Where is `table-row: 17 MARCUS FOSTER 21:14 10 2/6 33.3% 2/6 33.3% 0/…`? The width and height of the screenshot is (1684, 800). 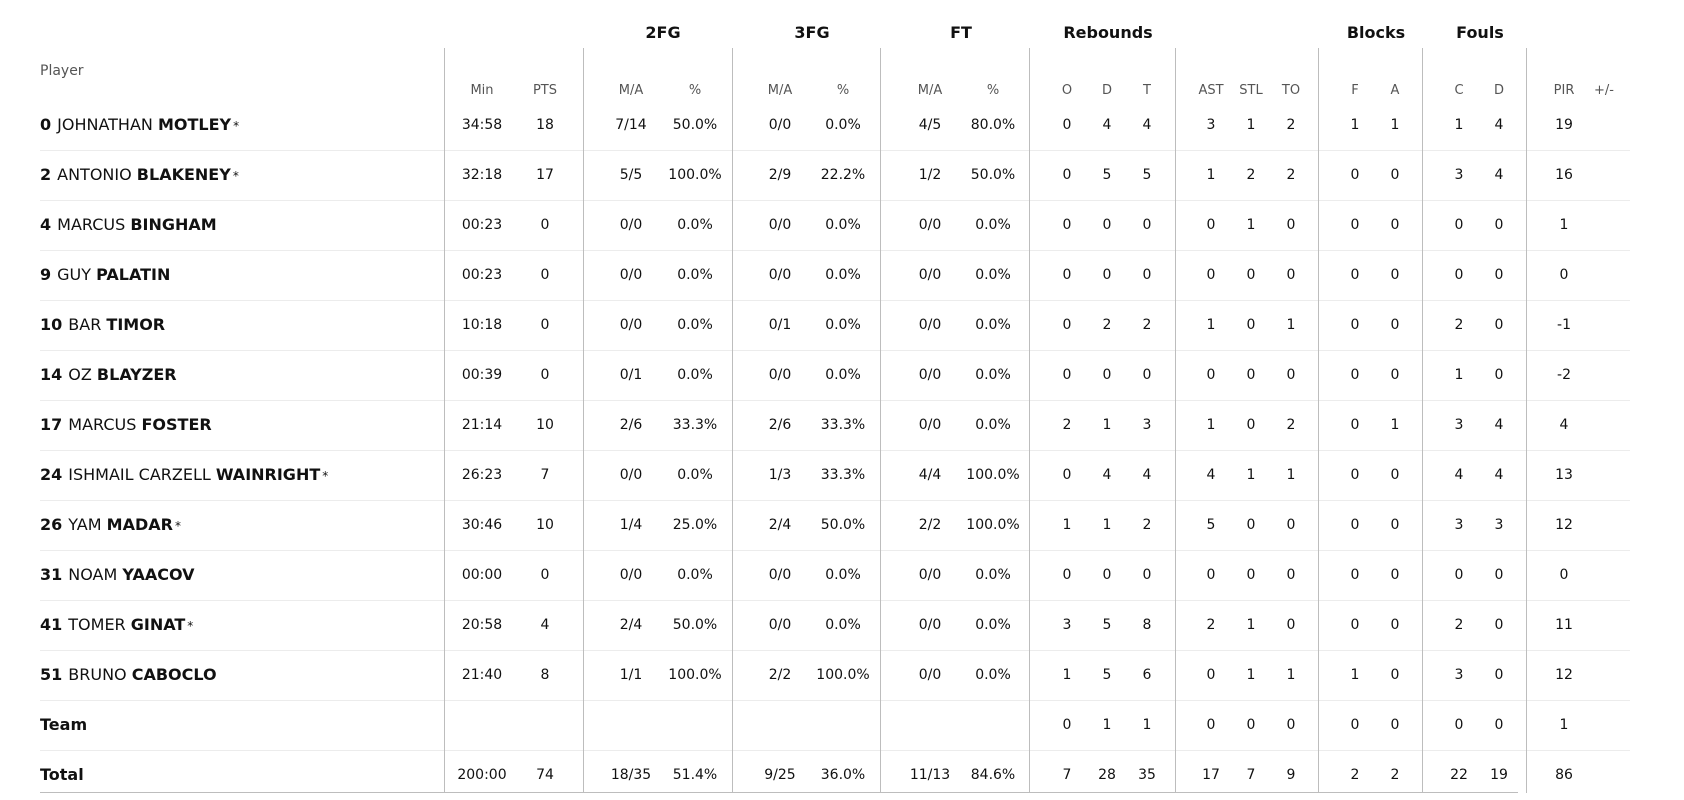 table-row: 17 MARCUS FOSTER 21:14 10 2/6 33.3% 2/6 33.3% 0/… is located at coordinates (835, 425).